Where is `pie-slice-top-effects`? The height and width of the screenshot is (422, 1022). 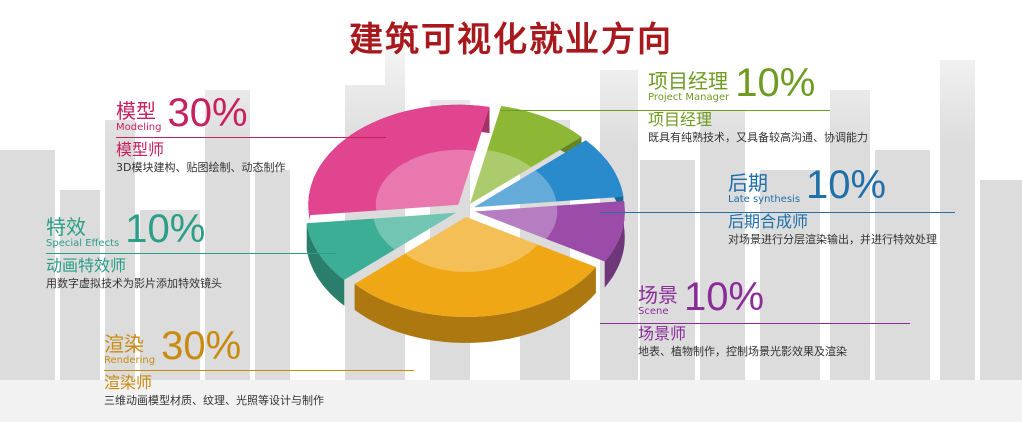 pie-slice-top-effects is located at coordinates (381, 246).